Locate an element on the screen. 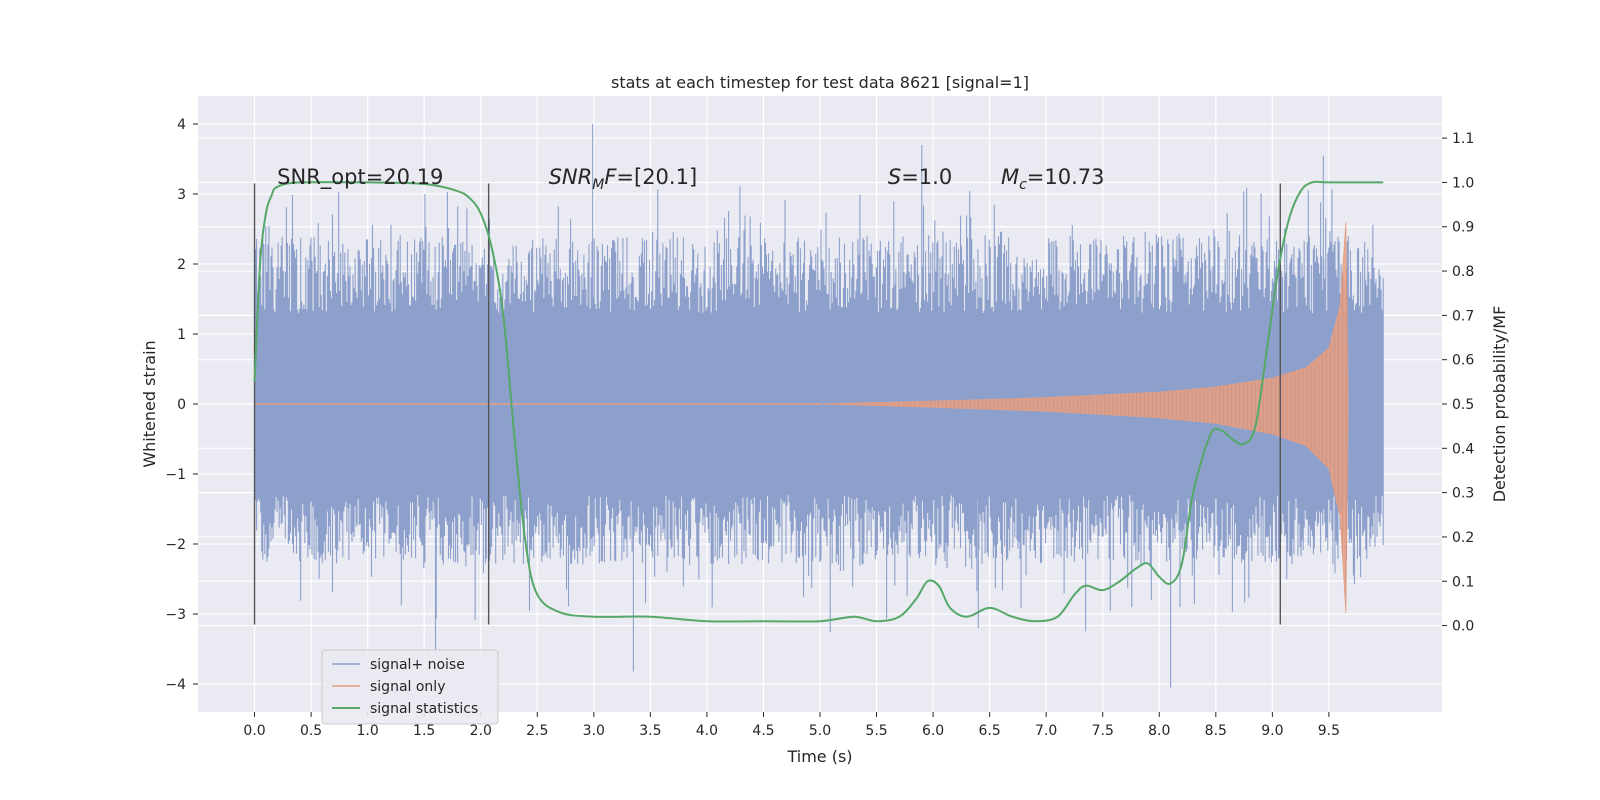 The width and height of the screenshot is (1600, 800). x-tick-label: 2.5 is located at coordinates (537, 731).